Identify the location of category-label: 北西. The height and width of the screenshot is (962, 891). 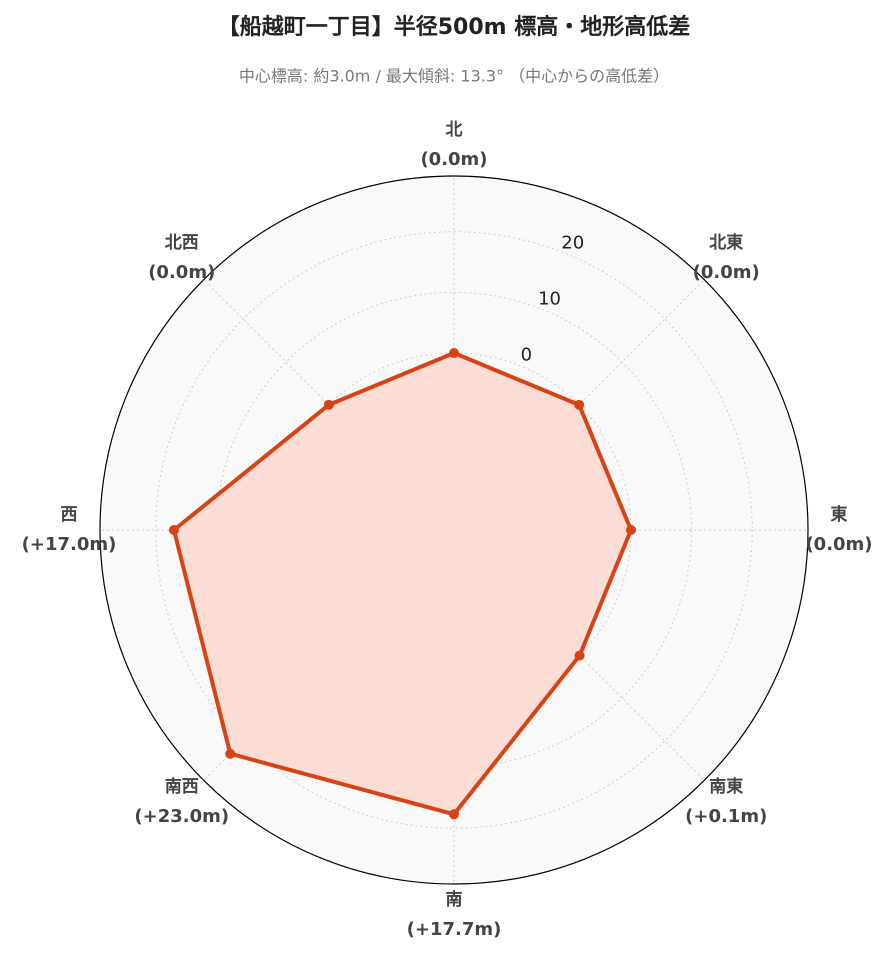
(182, 243).